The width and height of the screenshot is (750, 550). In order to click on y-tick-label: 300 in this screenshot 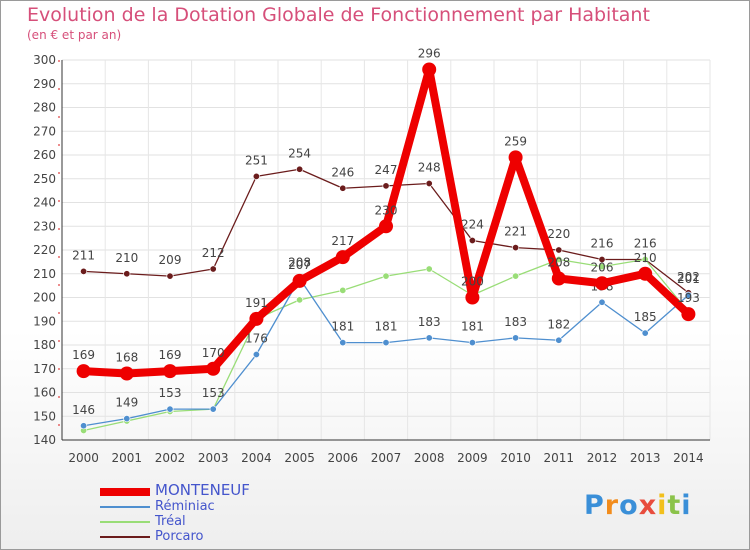, I will do `click(44, 60)`.